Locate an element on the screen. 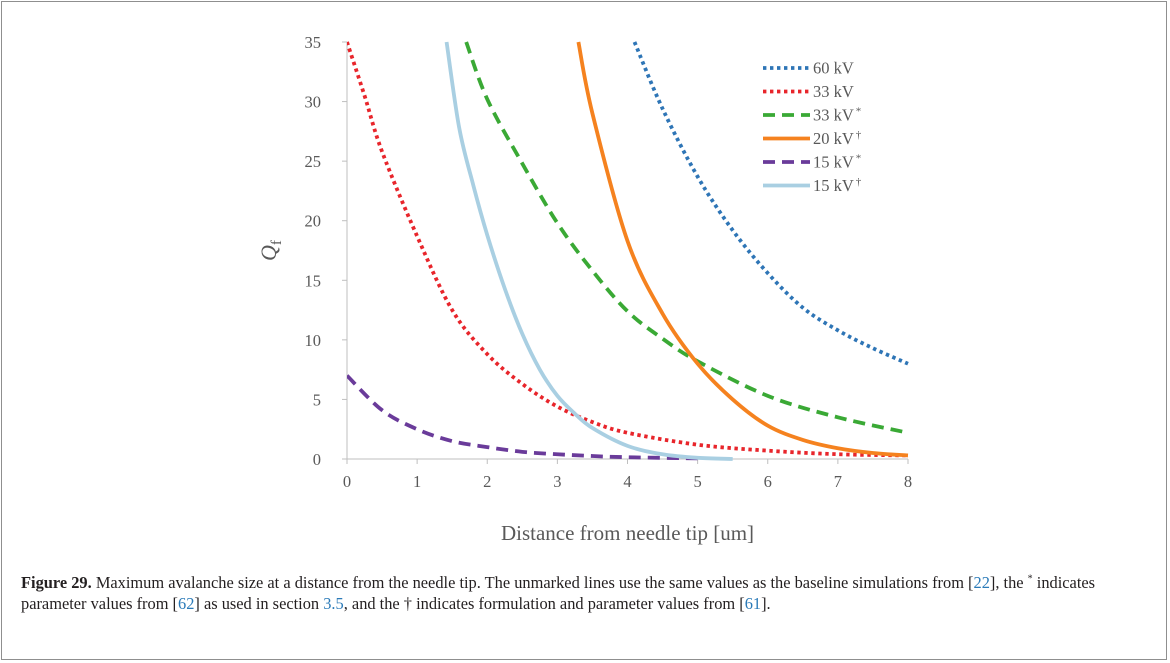  y-tick-label: 35 is located at coordinates (313, 42).